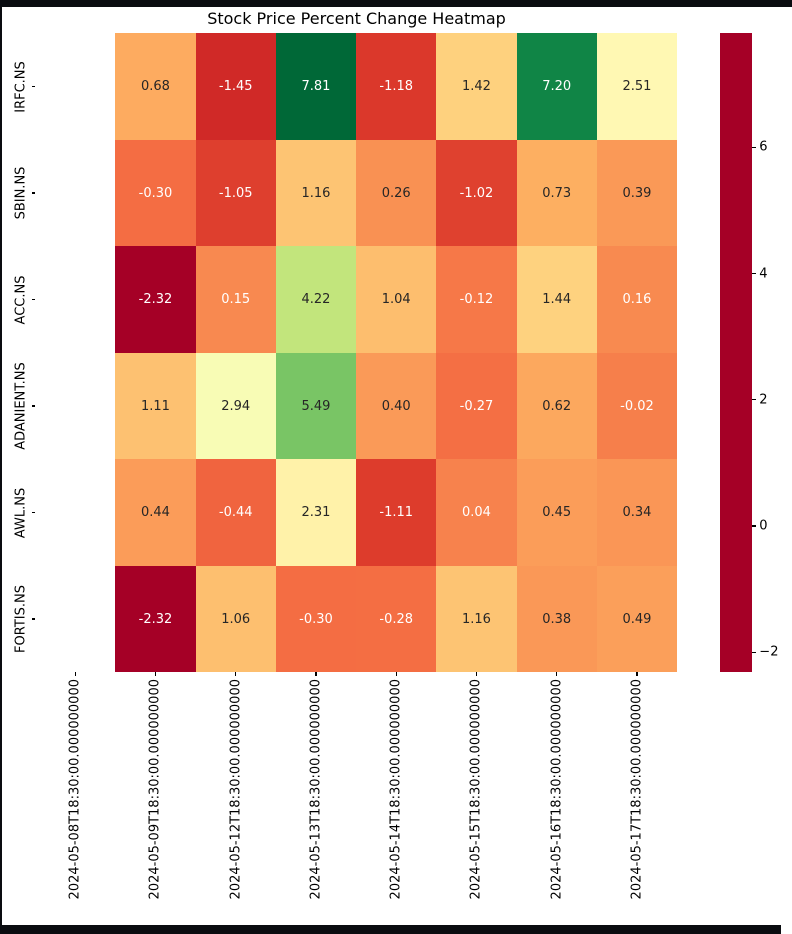 Image resolution: width=792 pixels, height=934 pixels. Describe the element at coordinates (356, 18) in the screenshot. I see `chart-title: Stock Price Percent Change Heatmap` at that location.